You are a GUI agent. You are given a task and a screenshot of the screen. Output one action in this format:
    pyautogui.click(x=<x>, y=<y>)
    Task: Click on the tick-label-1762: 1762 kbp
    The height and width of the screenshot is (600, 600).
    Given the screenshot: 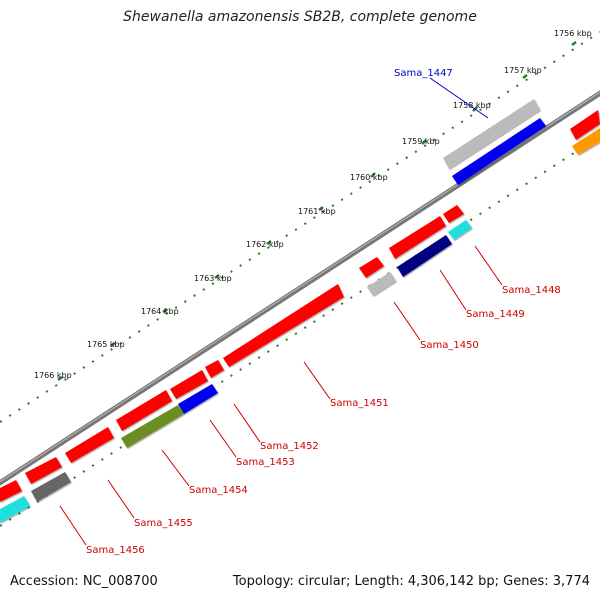 What is the action you would take?
    pyautogui.click(x=265, y=244)
    